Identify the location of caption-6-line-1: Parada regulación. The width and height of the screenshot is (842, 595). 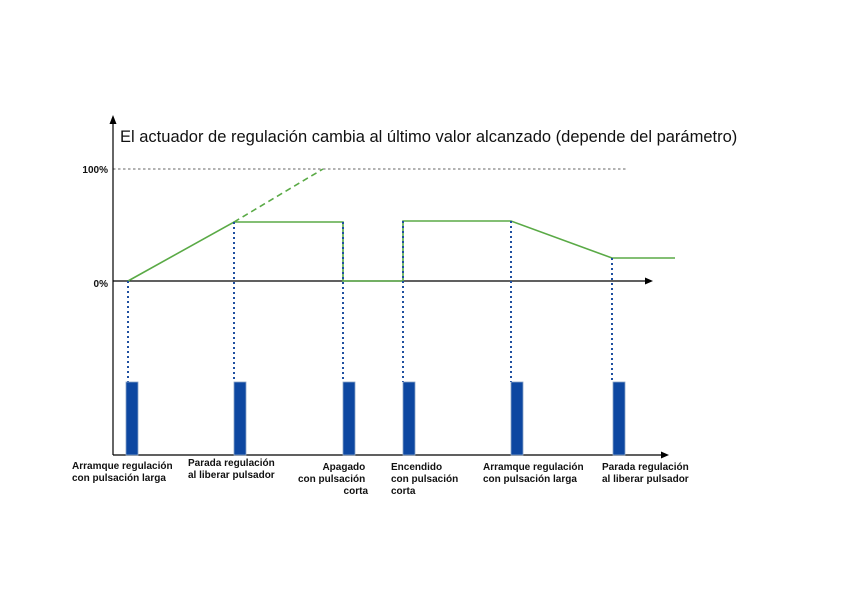
(645, 467).